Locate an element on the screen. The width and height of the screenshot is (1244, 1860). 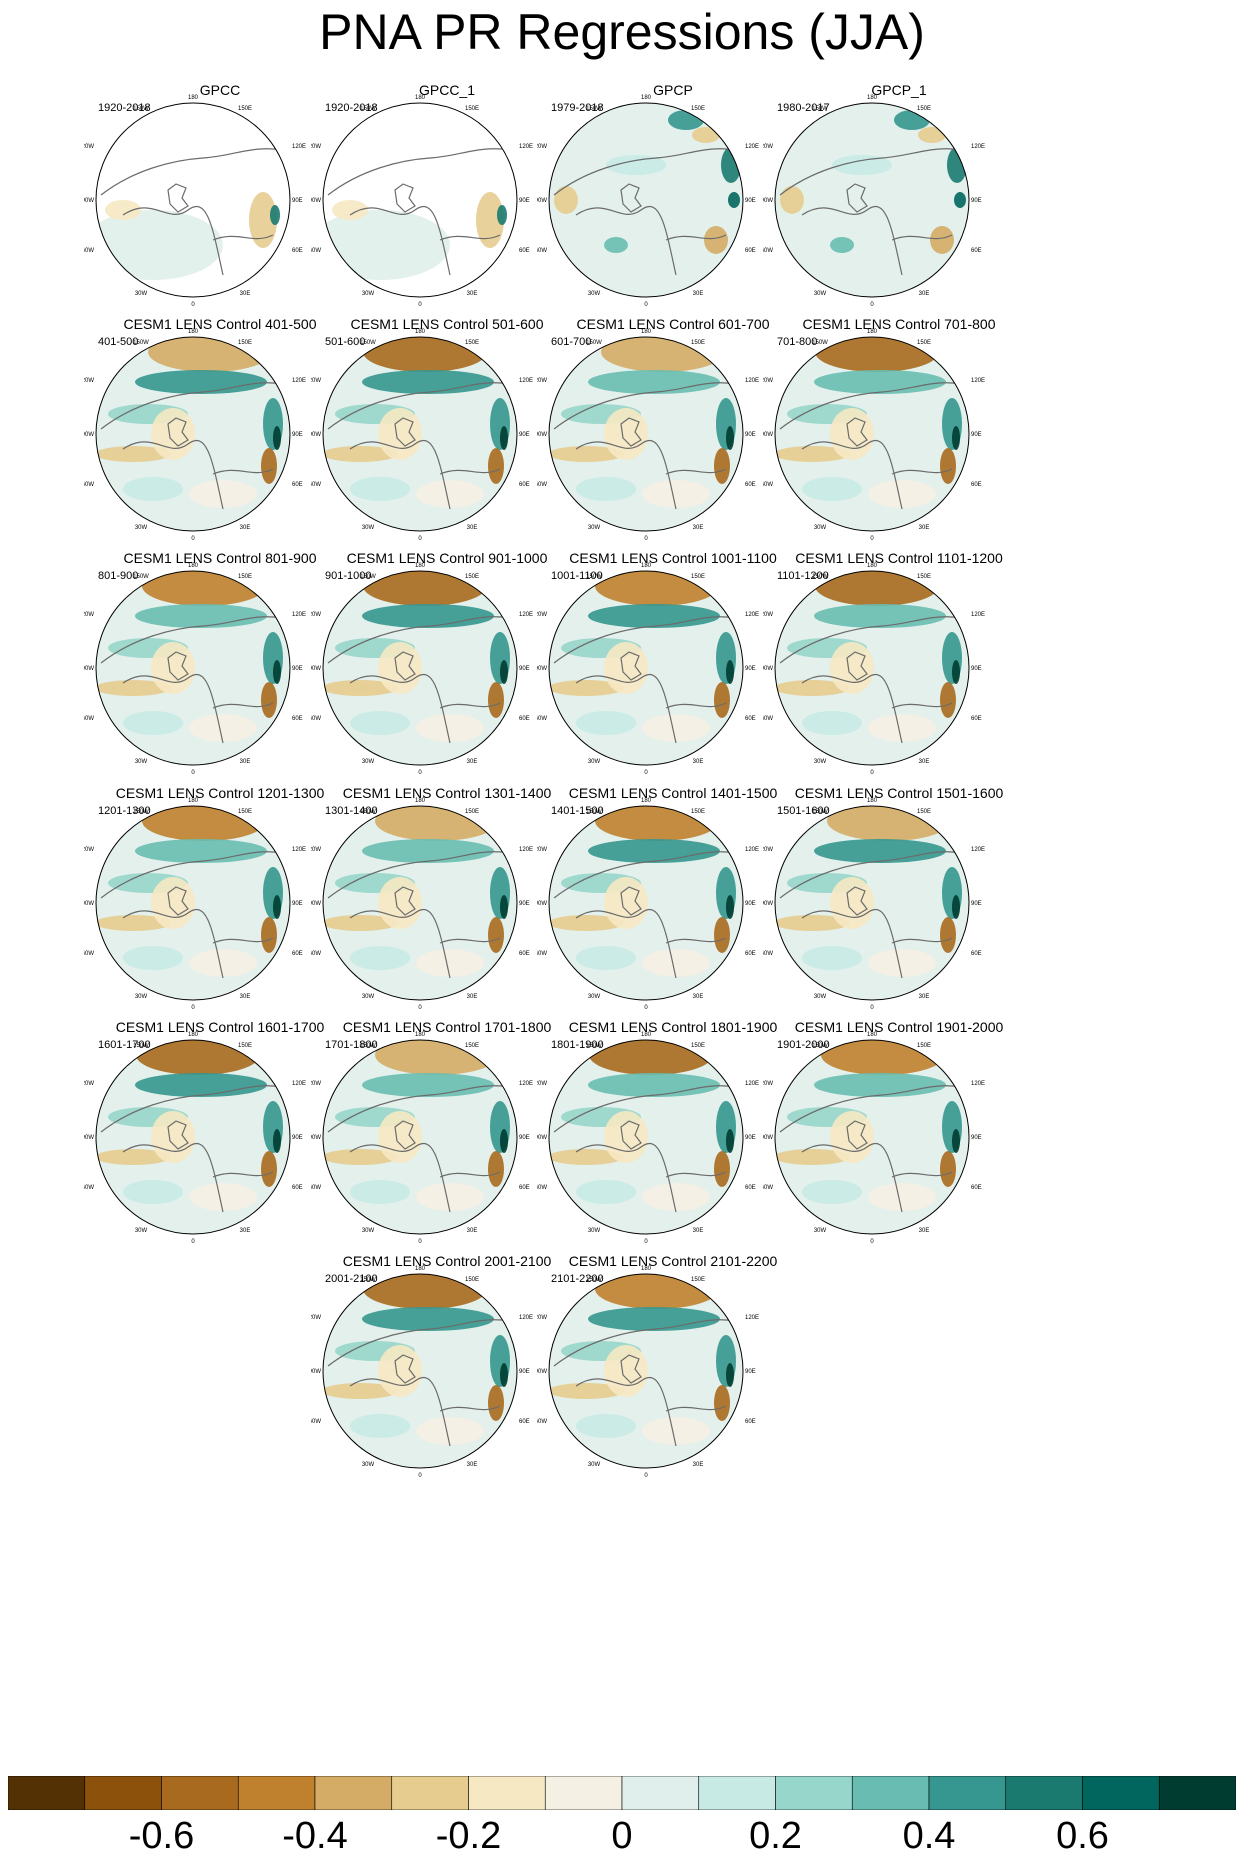
panel-period-label: 1601-1700 is located at coordinates (124, 1045).